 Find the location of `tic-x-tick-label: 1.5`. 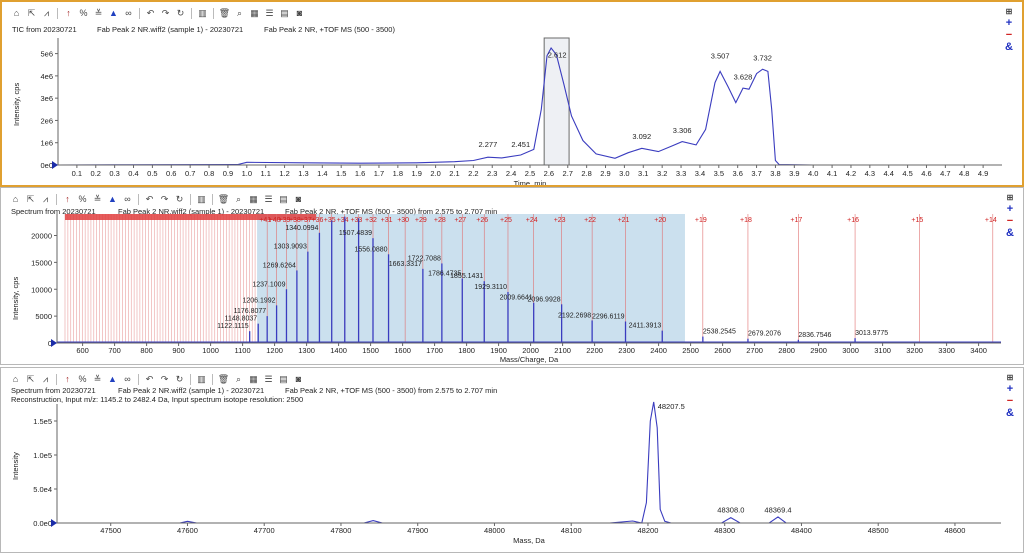

tic-x-tick-label: 1.5 is located at coordinates (341, 173).